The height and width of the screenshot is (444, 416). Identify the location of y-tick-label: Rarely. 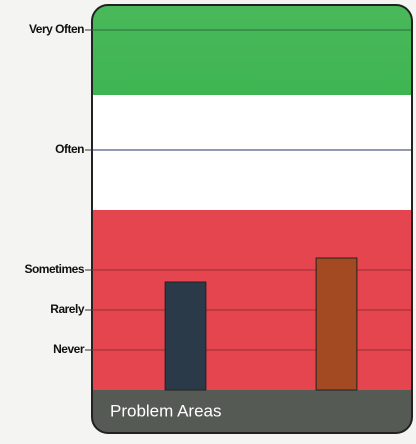
(67, 309).